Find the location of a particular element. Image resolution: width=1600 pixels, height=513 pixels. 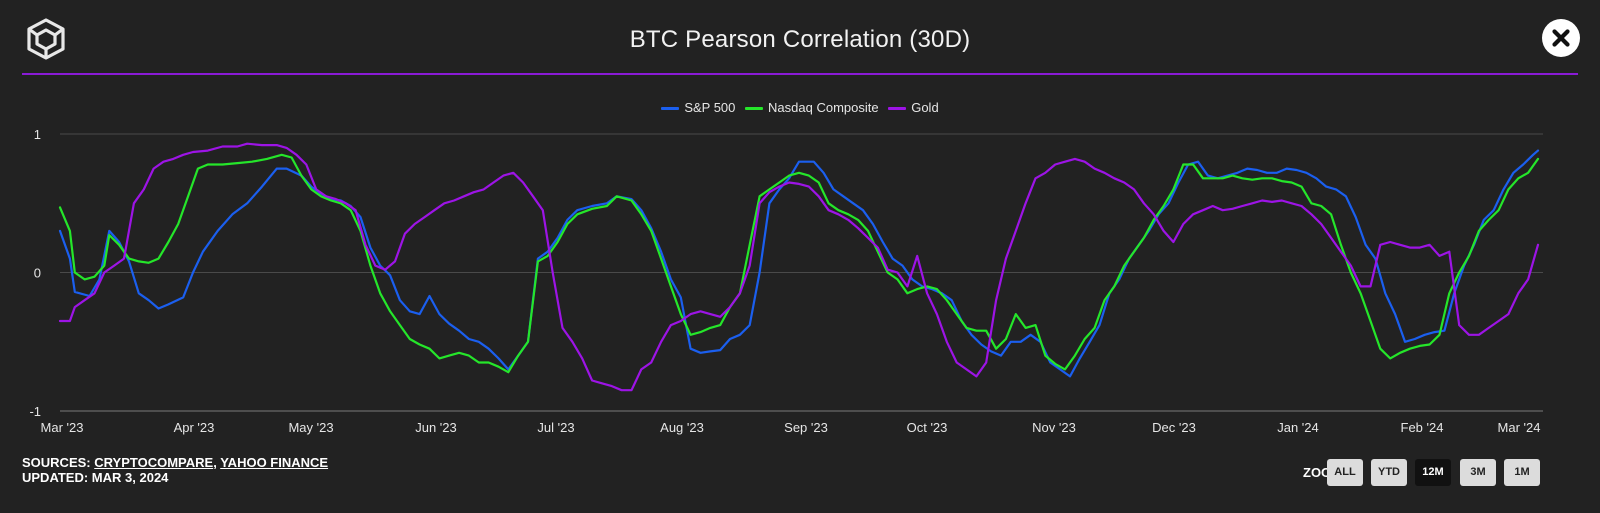

x-tick-label: Sep '23 is located at coordinates (806, 427).